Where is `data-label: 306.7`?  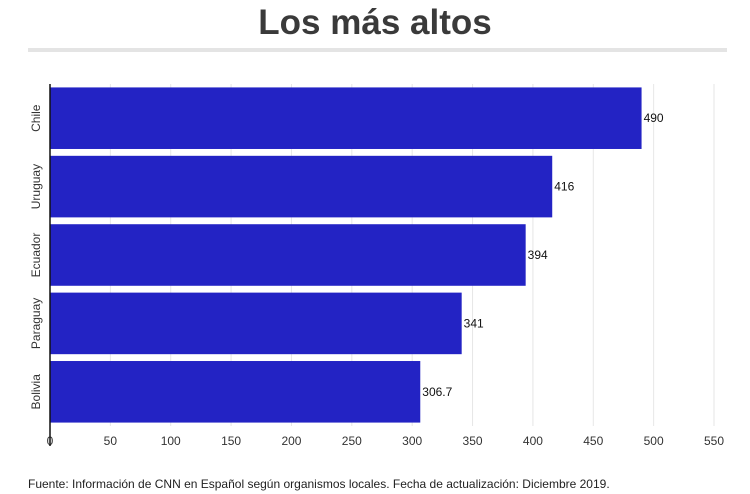
data-label: 306.7 is located at coordinates (437, 392).